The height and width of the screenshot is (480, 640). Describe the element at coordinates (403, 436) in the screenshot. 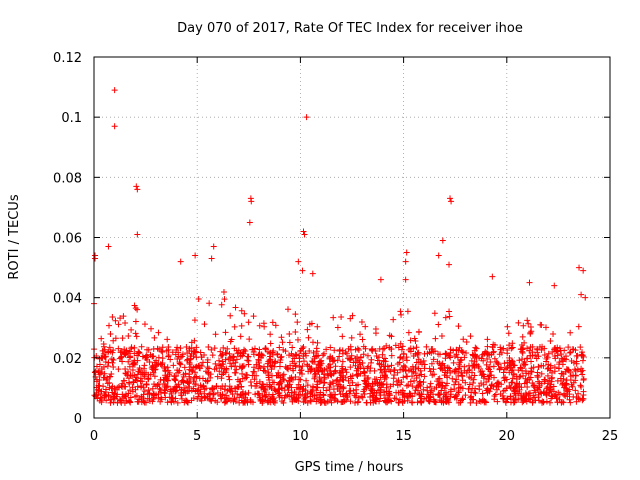

I see `x-tick-label: 15` at that location.